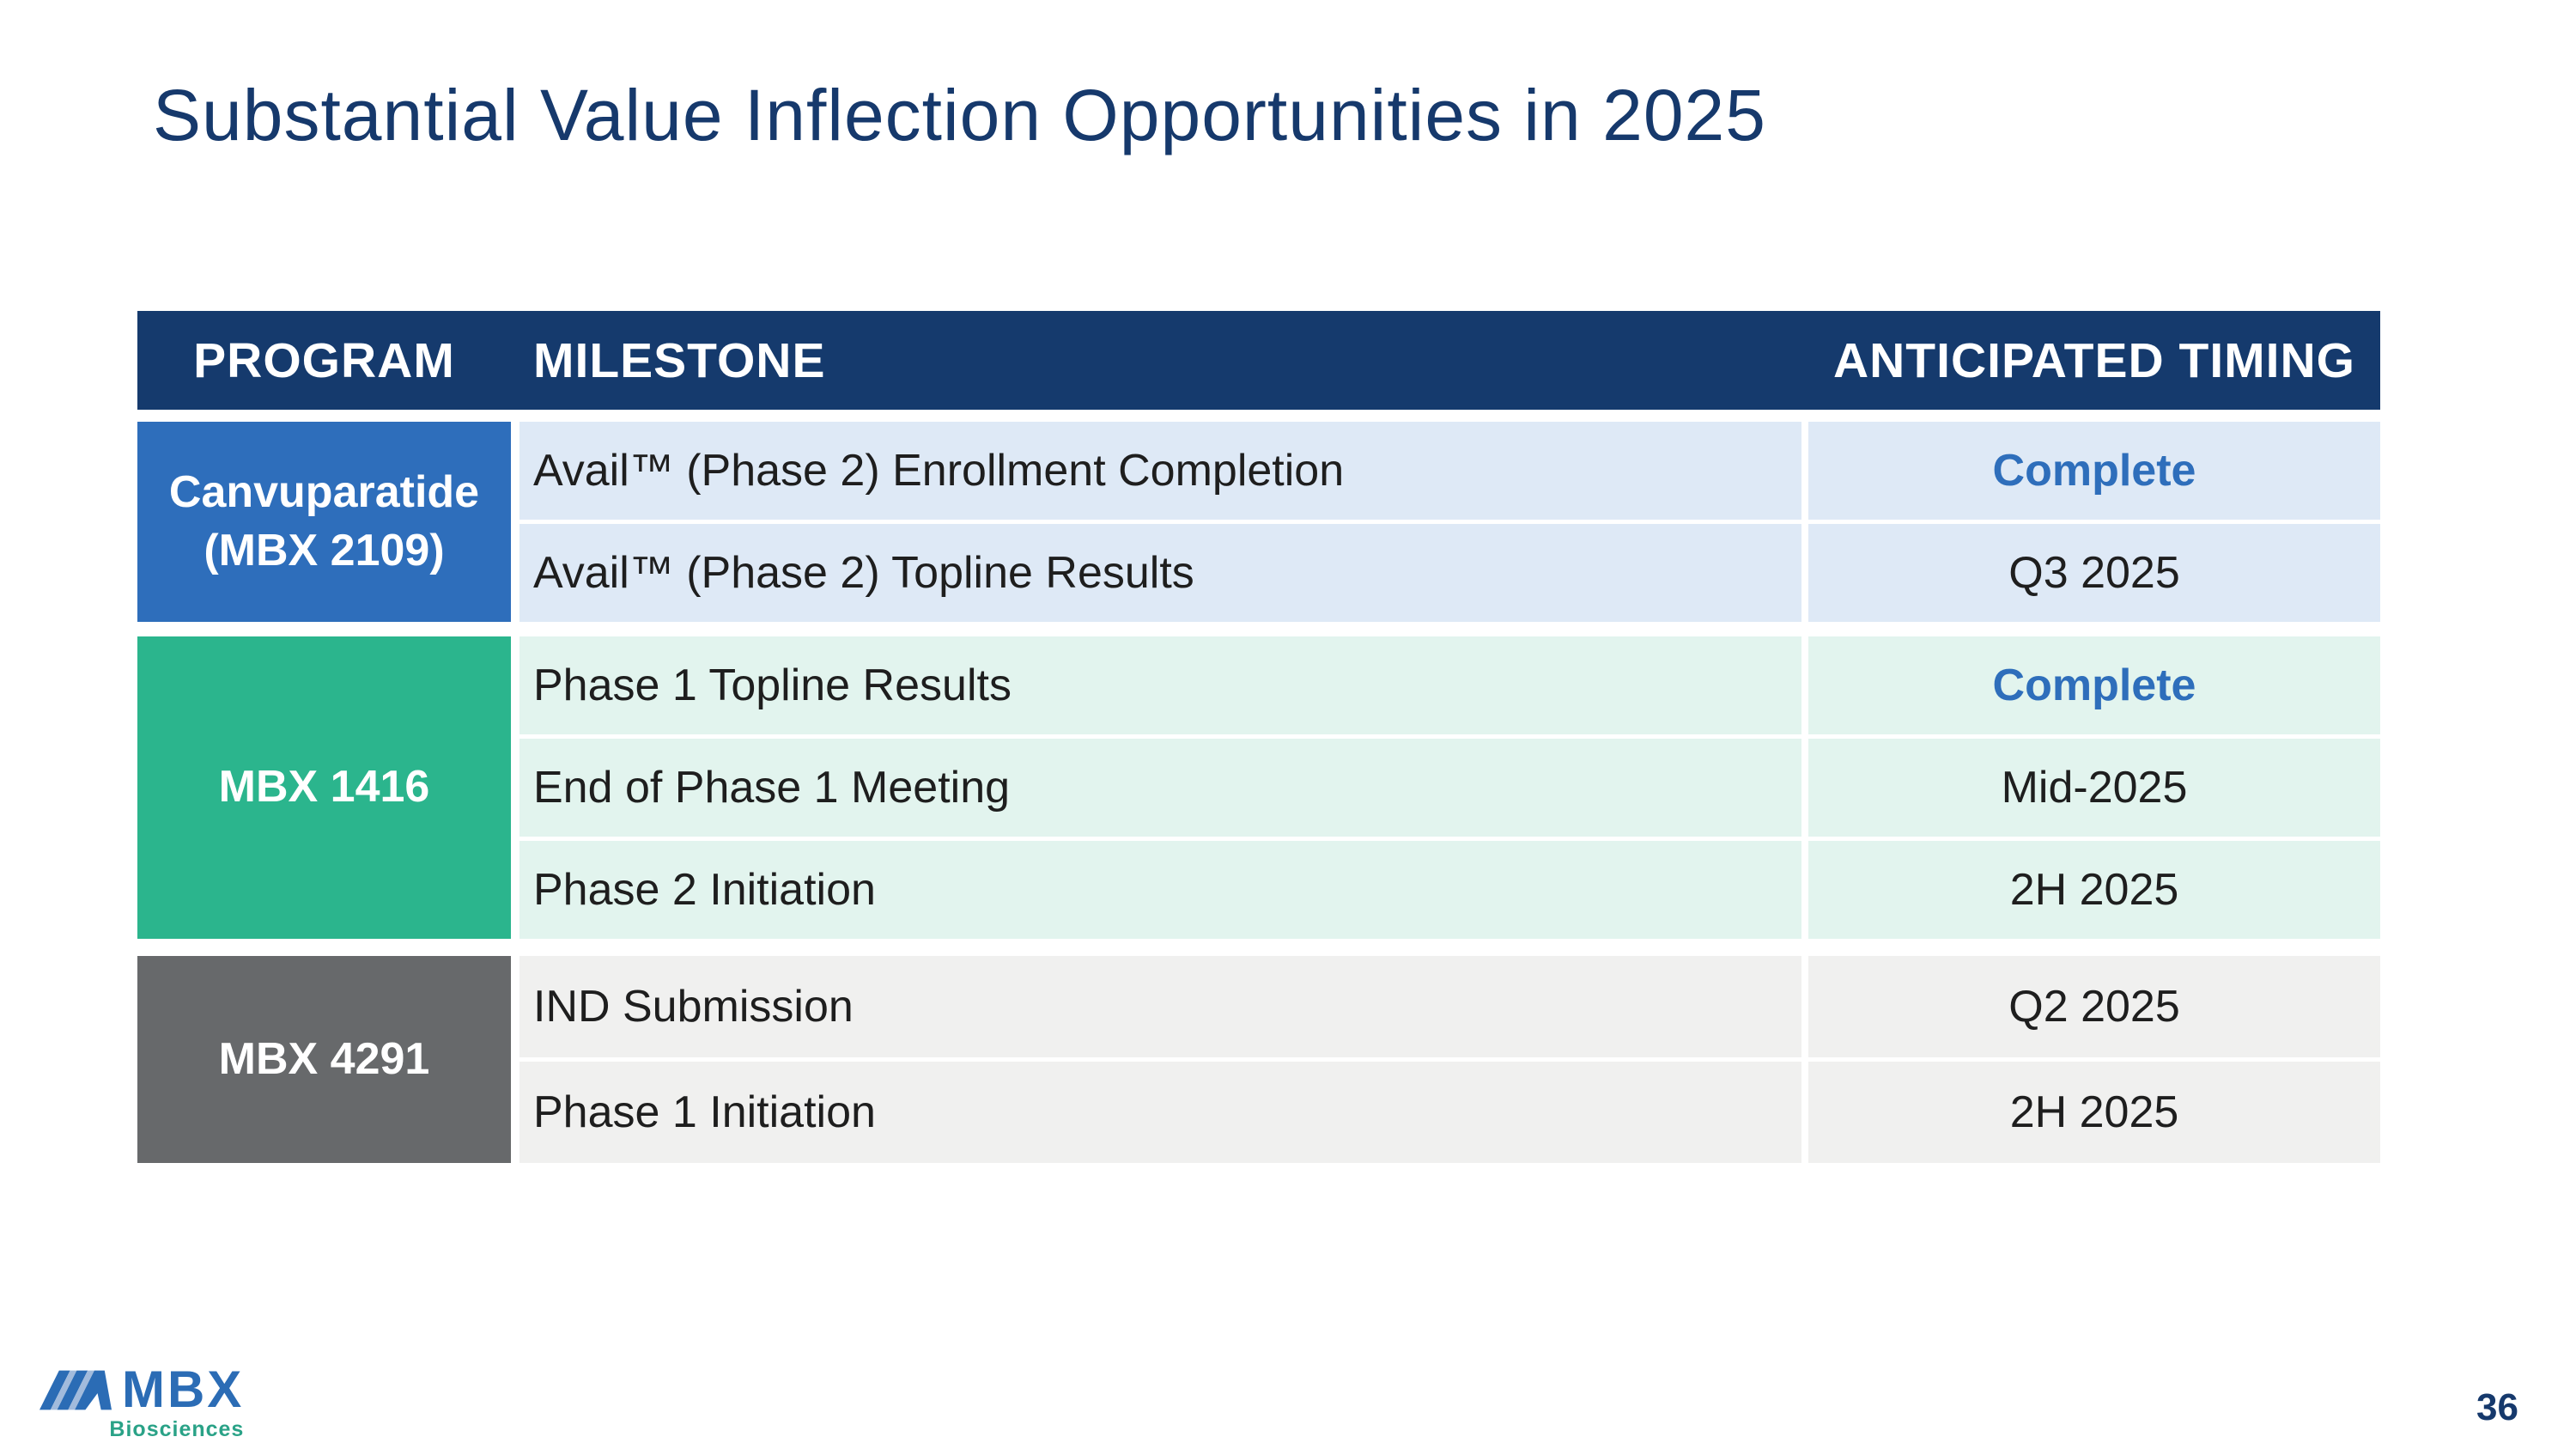 This screenshot has width=2576, height=1449. I want to click on timing-cell: Mid-2025, so click(2094, 788).